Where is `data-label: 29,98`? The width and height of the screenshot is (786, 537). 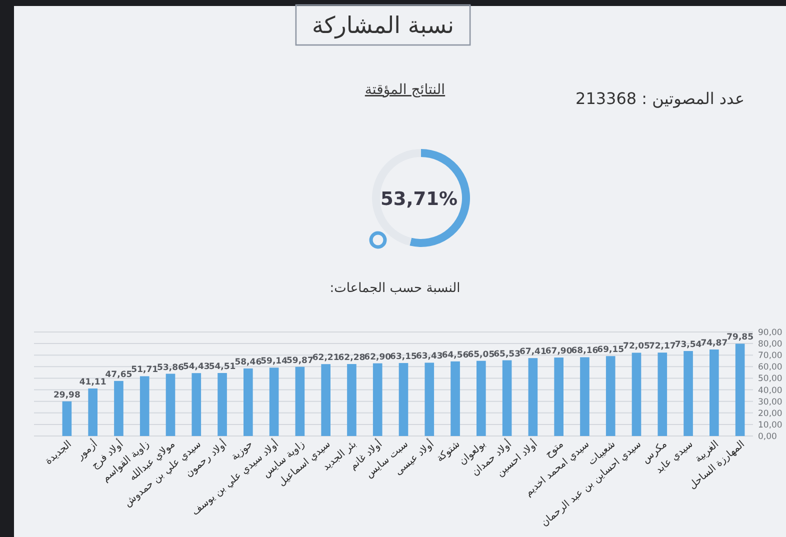
data-label: 29,98 is located at coordinates (67, 395).